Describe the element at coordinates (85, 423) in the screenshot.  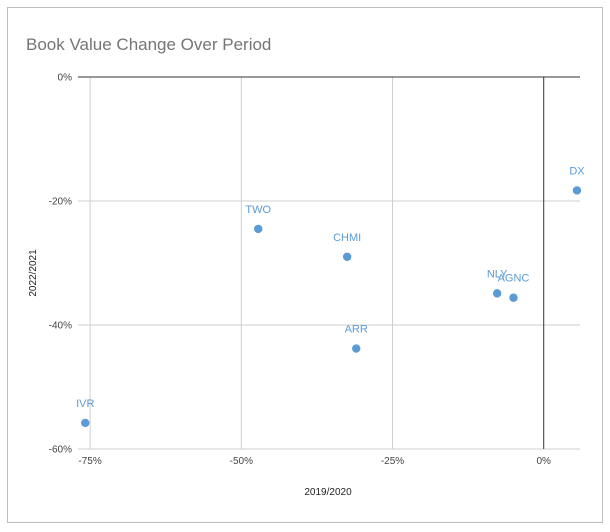
I see `data-point-ivr` at that location.